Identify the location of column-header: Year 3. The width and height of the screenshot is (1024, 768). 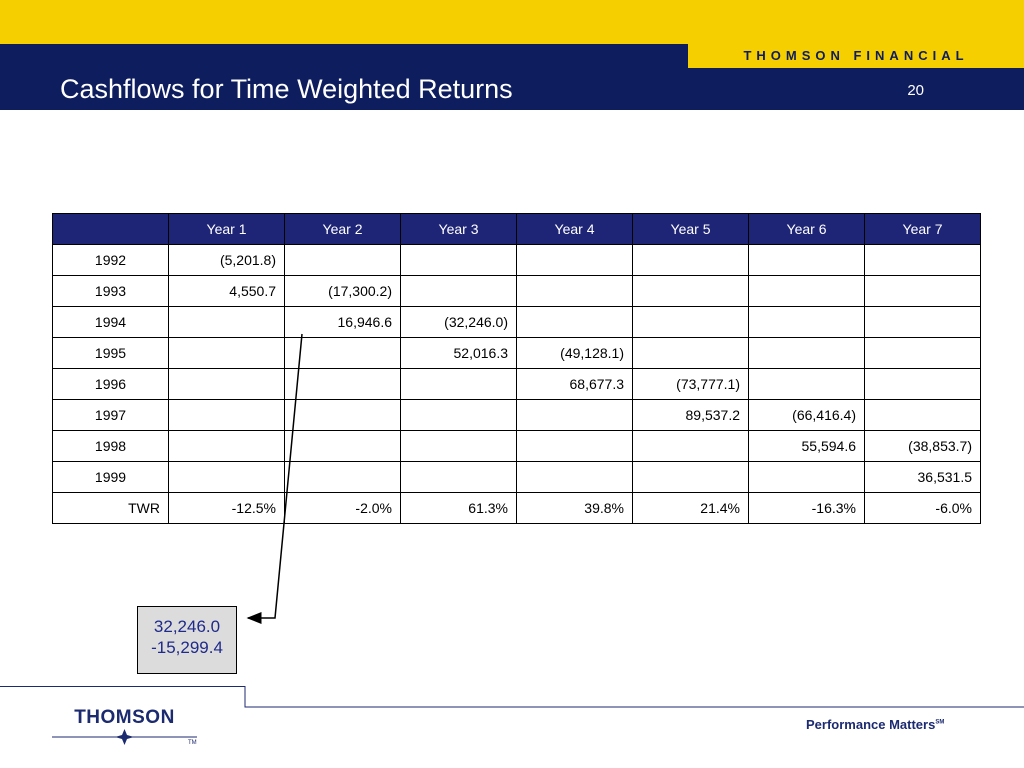
(458, 229).